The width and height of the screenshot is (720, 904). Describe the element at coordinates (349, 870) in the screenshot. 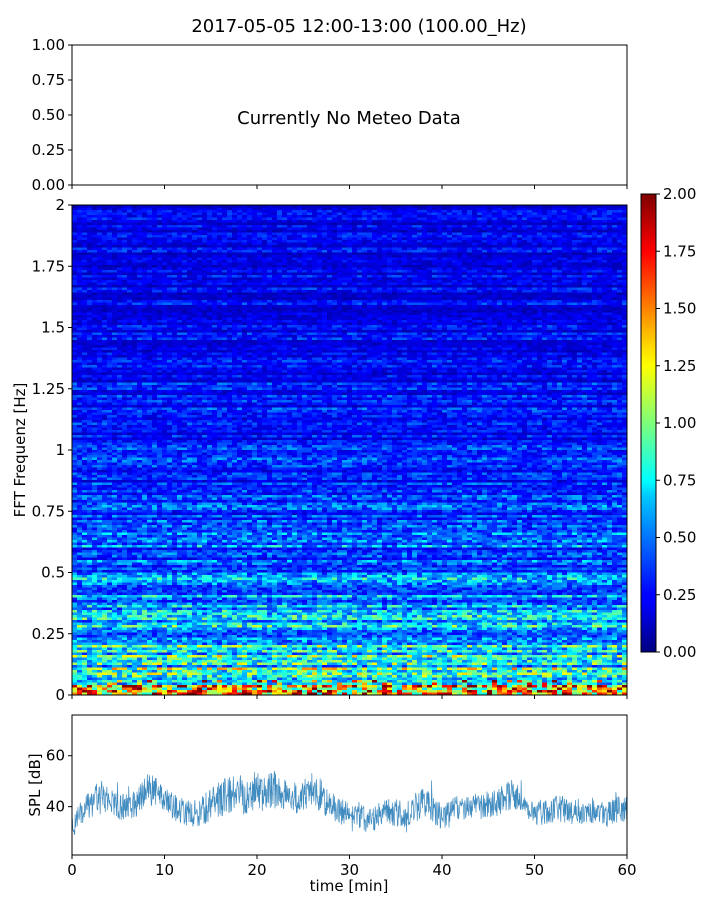

I see `spl-x-tick-label: 30` at that location.